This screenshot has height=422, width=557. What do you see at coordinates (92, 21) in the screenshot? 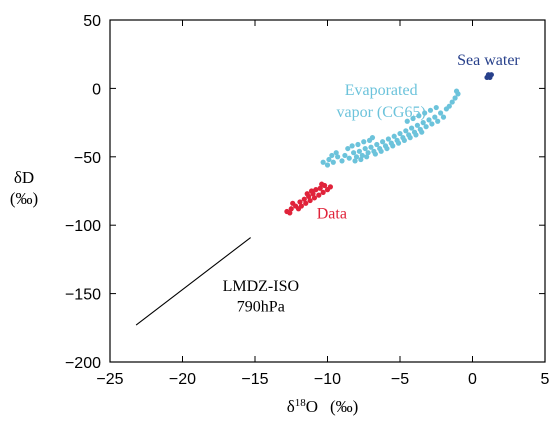
I see `y-tick-label: 50` at bounding box center [92, 21].